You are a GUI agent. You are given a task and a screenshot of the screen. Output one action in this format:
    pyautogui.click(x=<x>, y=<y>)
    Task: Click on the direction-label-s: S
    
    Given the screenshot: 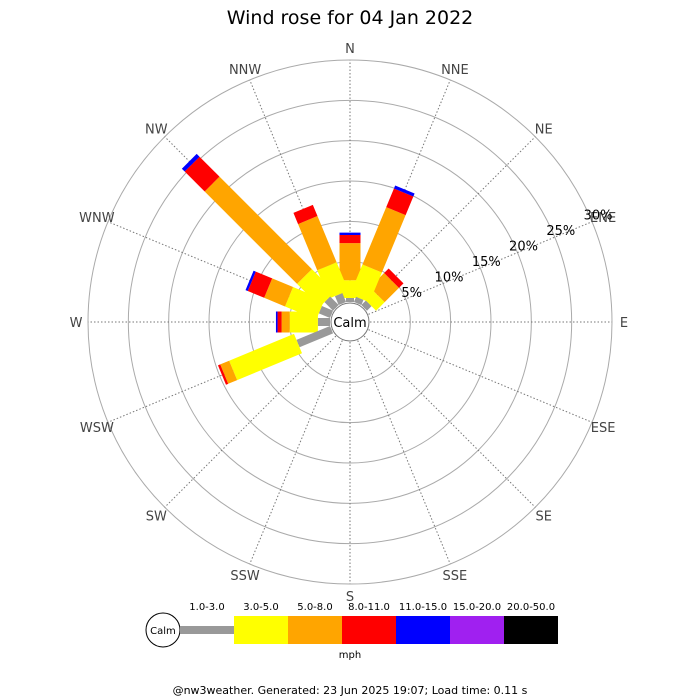 What is the action you would take?
    pyautogui.click(x=350, y=597)
    